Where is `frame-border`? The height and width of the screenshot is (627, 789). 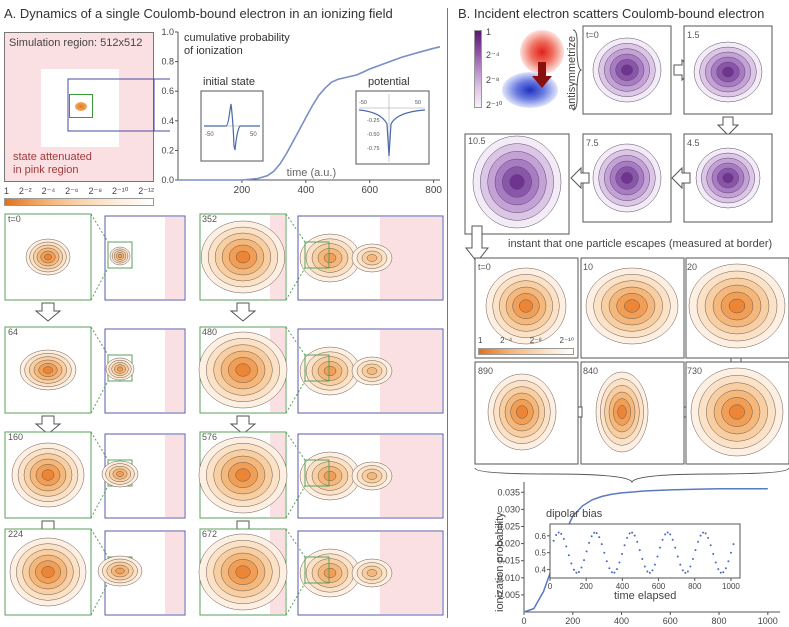
frame-border is located at coordinates (48, 475).